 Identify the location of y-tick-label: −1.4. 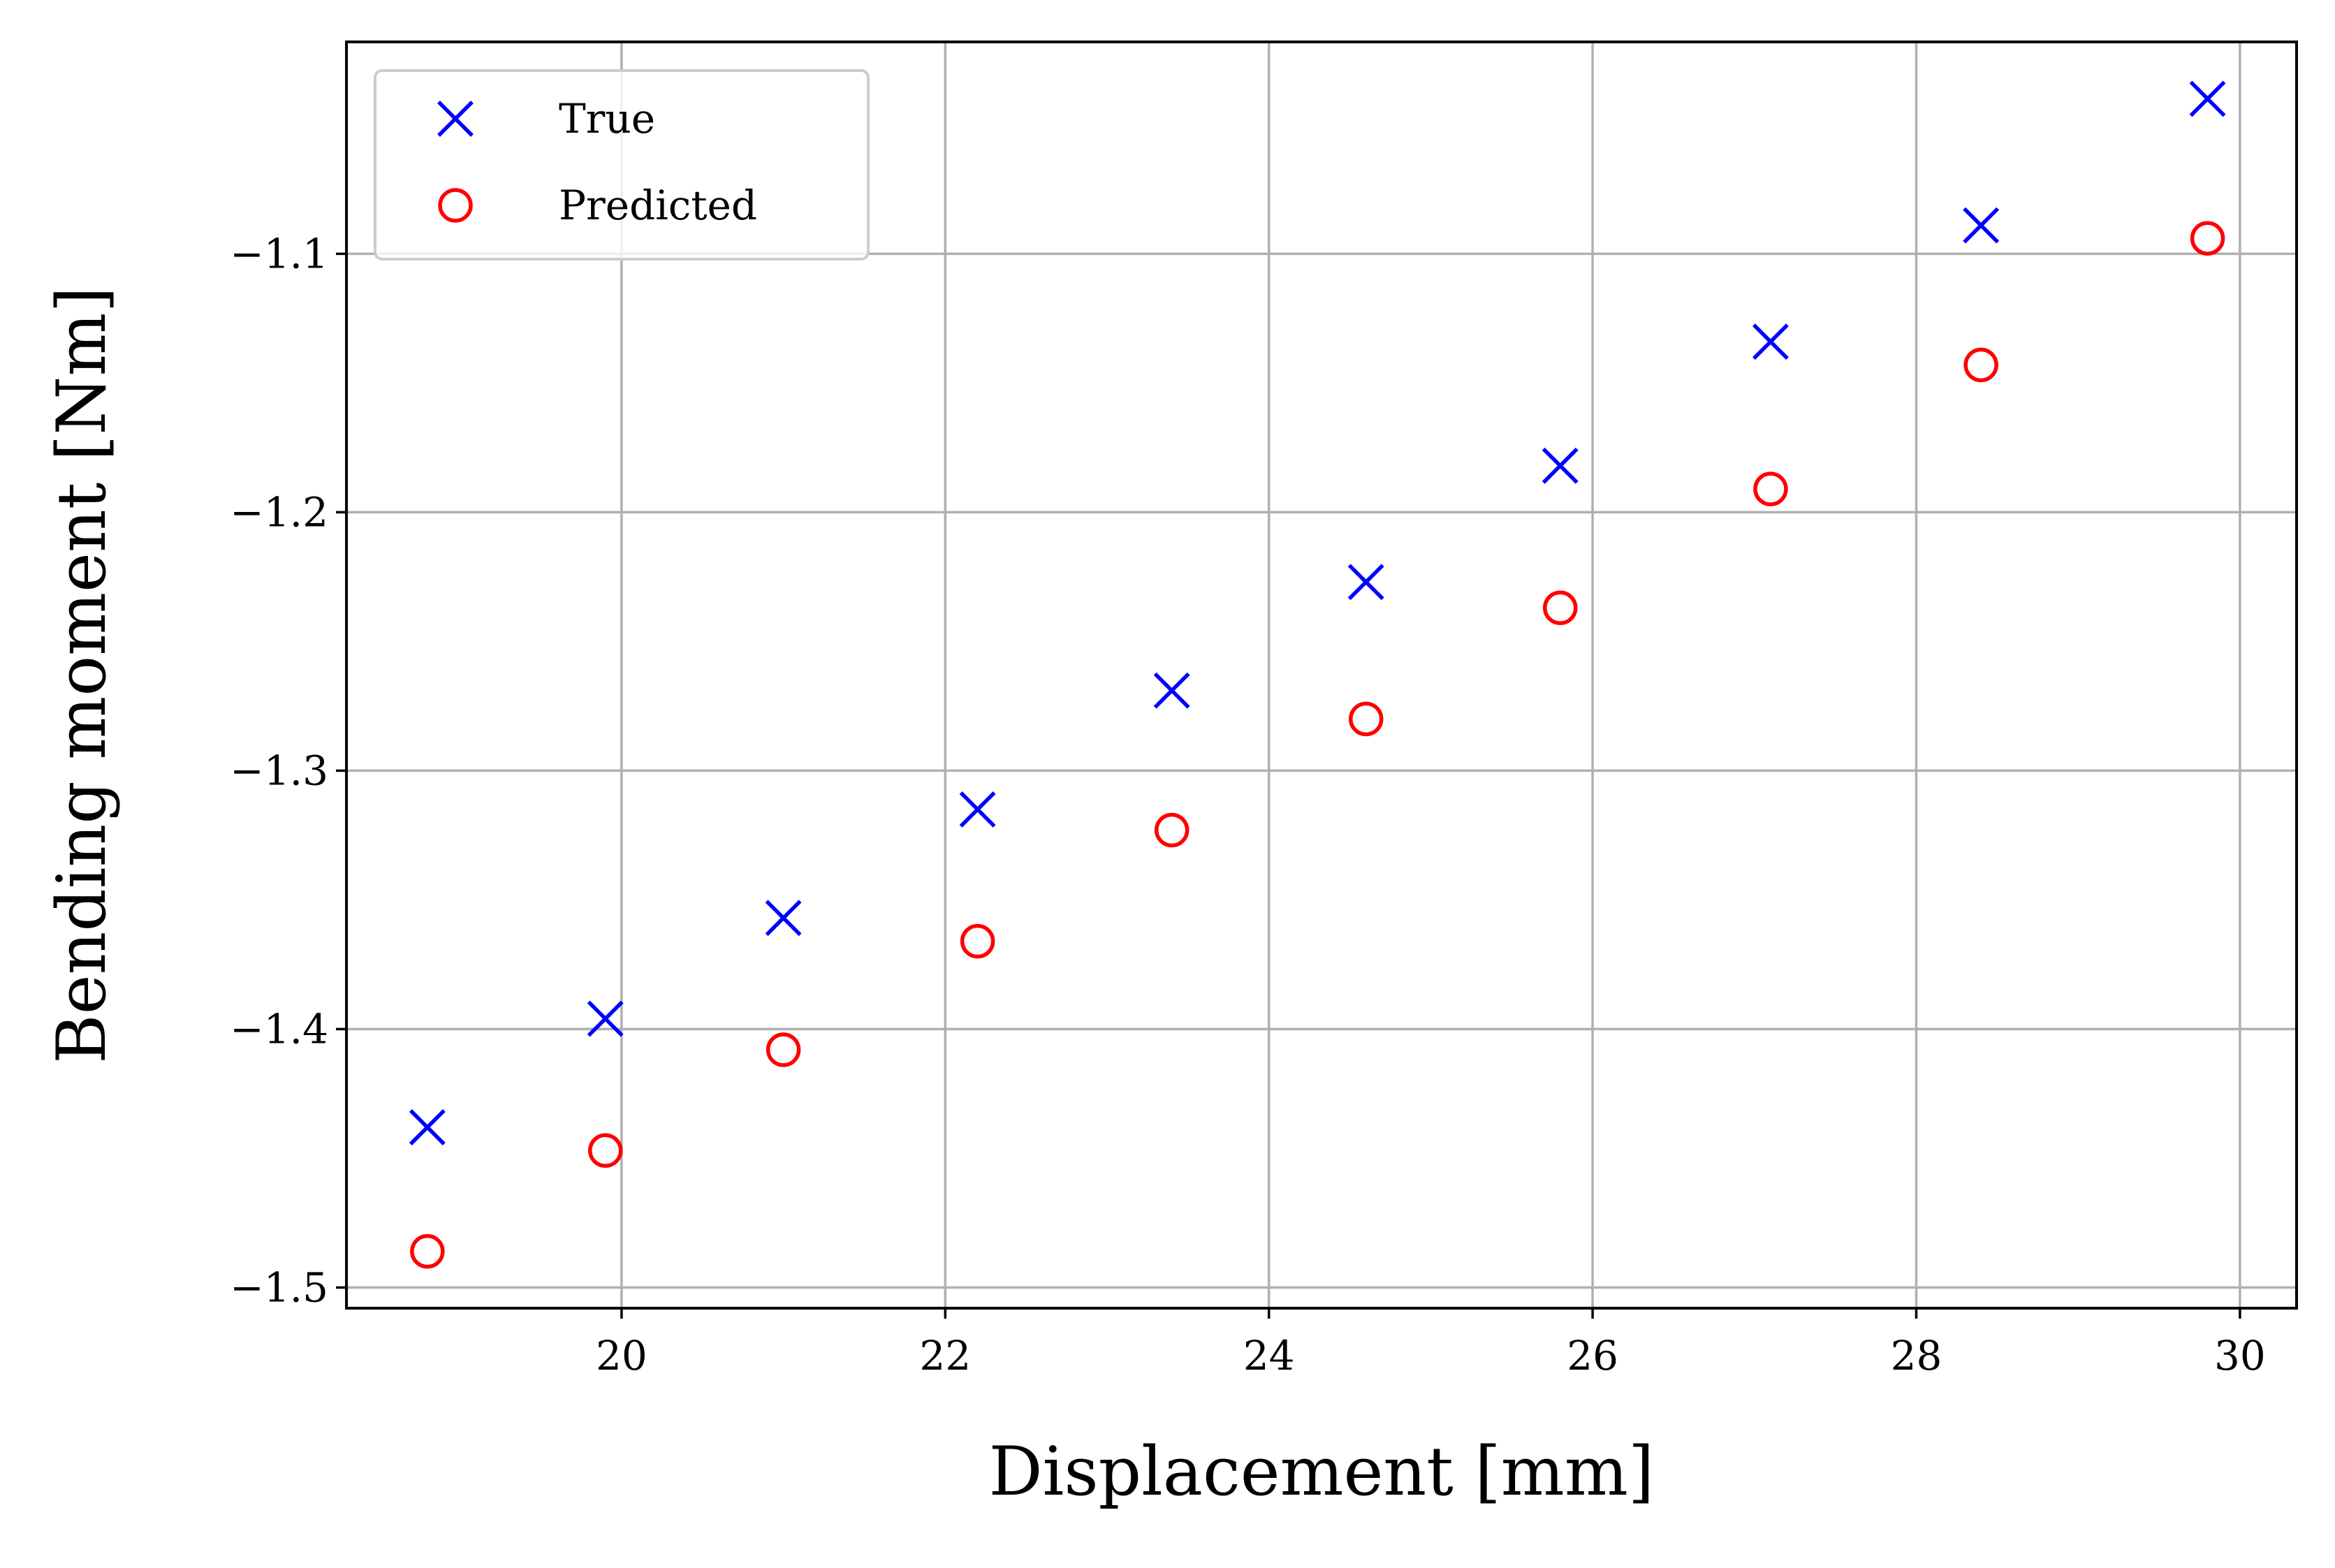
(279, 1029).